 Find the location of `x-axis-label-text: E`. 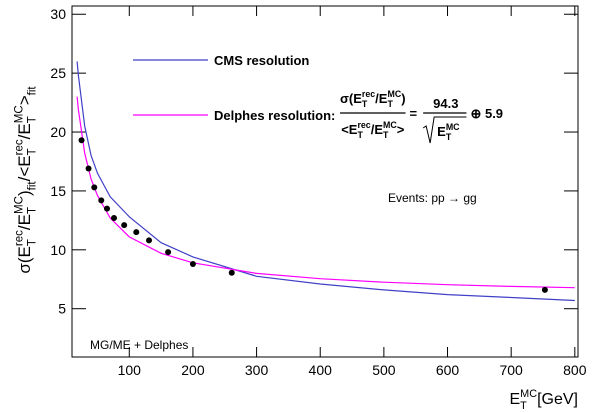

x-axis-label-text: E is located at coordinates (515, 399).